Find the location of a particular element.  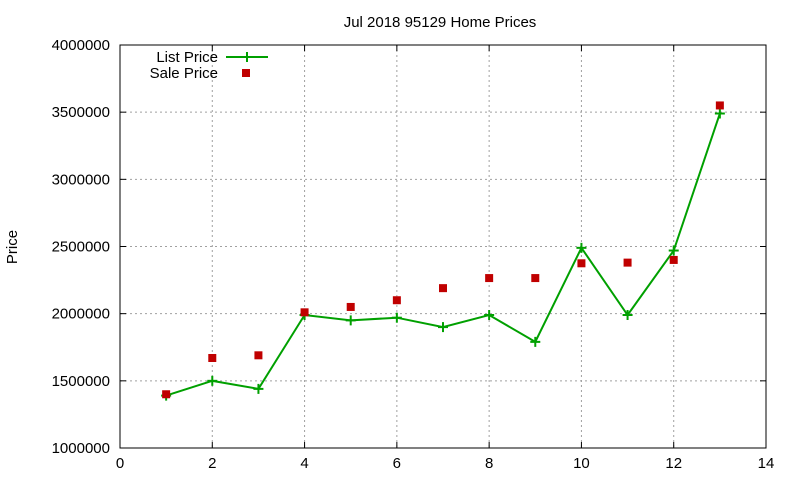

y-tick-label: 3500000 is located at coordinates (81, 112).